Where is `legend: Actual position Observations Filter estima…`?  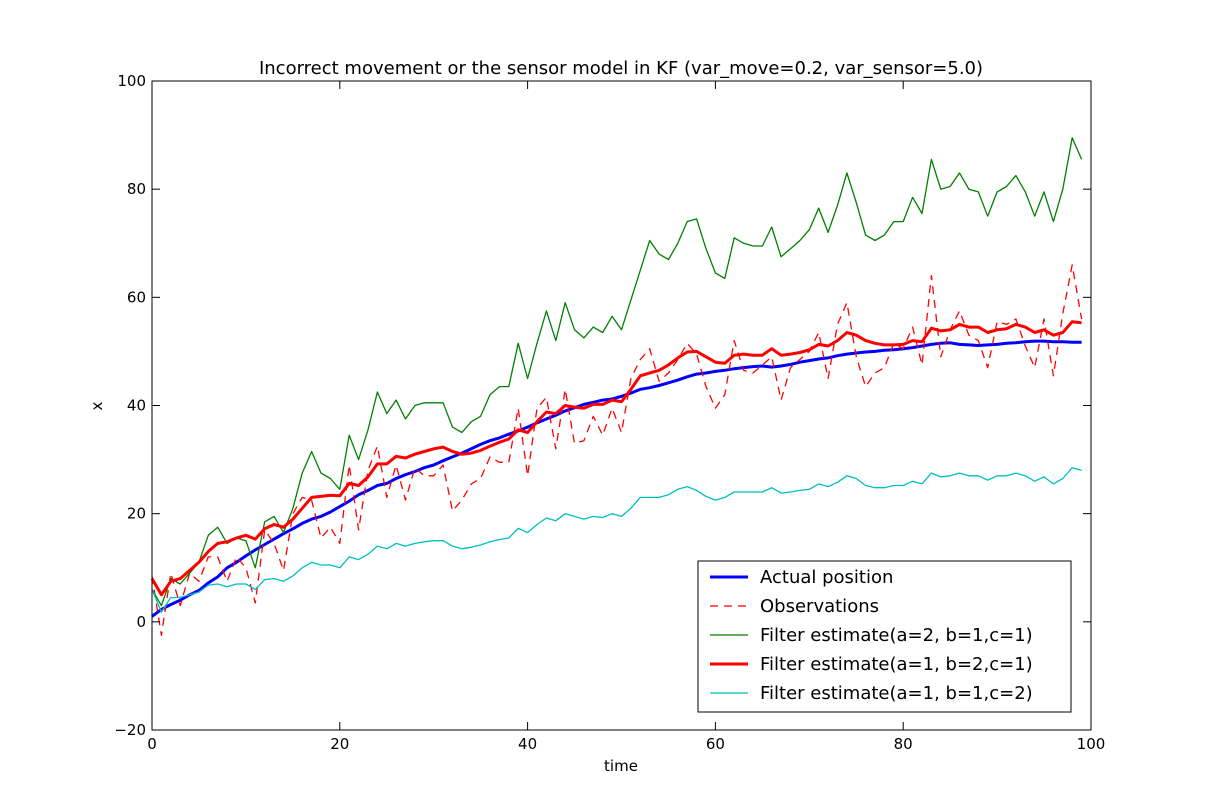 legend: Actual position Observations Filter estima… is located at coordinates (884, 636).